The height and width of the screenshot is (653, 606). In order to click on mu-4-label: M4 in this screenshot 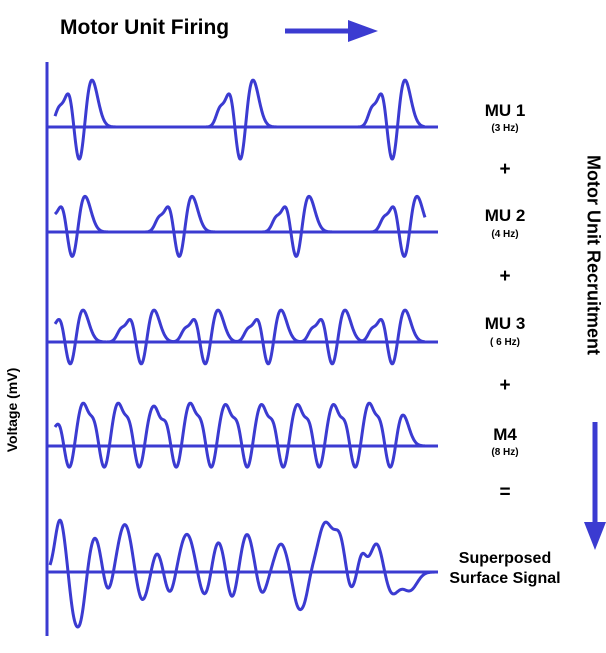, I will do `click(505, 434)`.